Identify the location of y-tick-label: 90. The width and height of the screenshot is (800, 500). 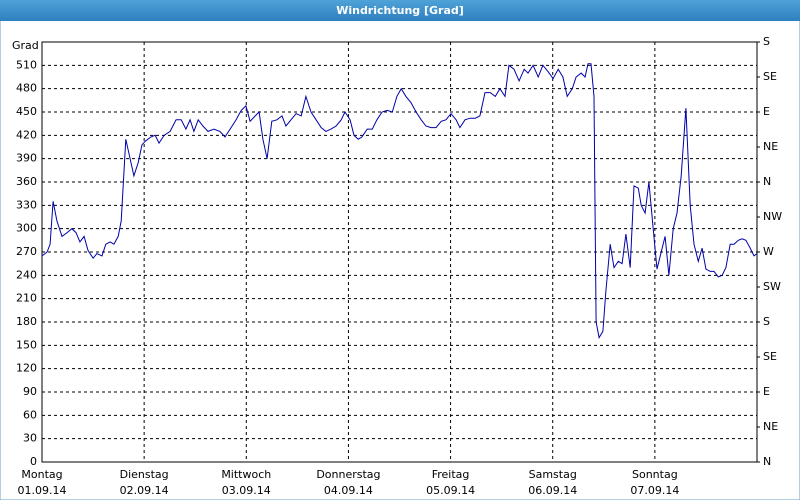
(30, 391).